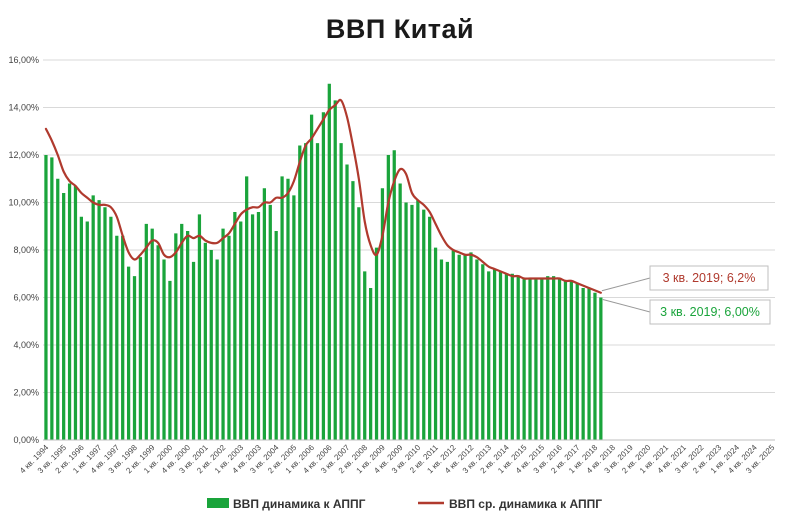 This screenshot has width=800, height=523. What do you see at coordinates (400, 29) in the screenshot?
I see `chart-title: ВВП Китай` at bounding box center [400, 29].